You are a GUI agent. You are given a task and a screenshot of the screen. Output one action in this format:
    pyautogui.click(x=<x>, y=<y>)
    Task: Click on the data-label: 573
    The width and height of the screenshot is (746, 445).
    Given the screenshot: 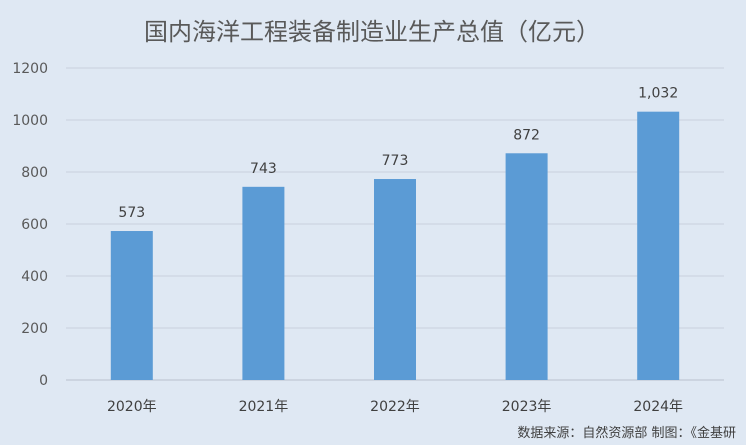 What is the action you would take?
    pyautogui.click(x=131, y=213)
    